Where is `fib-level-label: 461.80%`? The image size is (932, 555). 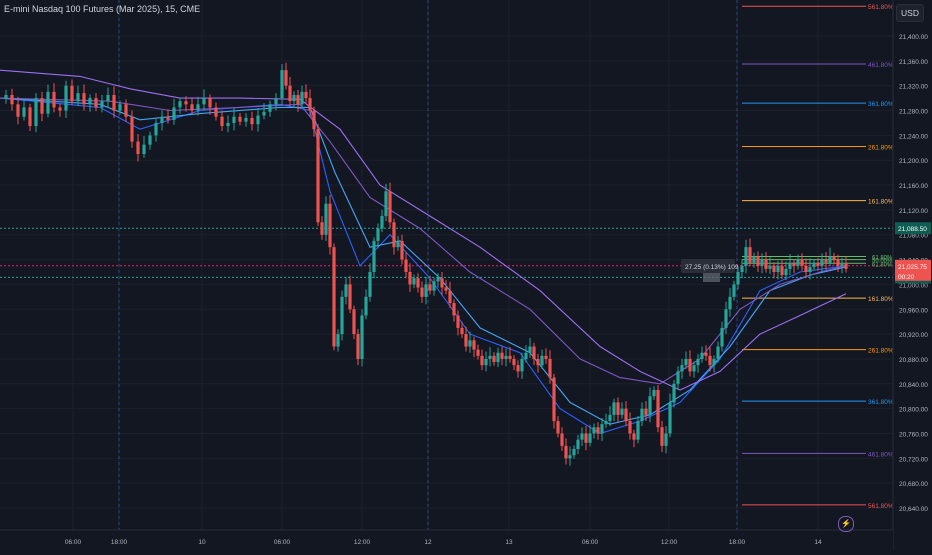
fib-level-label: 461.80% is located at coordinates (881, 454).